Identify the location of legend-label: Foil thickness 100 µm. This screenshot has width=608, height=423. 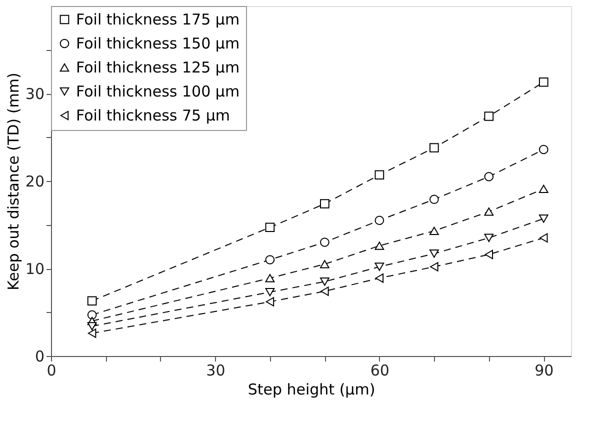
(158, 91).